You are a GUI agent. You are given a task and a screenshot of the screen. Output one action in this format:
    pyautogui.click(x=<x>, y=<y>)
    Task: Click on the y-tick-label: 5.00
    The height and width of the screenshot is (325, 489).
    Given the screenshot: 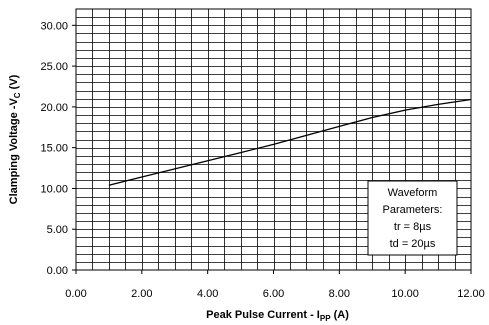 What is the action you would take?
    pyautogui.click(x=57, y=230)
    